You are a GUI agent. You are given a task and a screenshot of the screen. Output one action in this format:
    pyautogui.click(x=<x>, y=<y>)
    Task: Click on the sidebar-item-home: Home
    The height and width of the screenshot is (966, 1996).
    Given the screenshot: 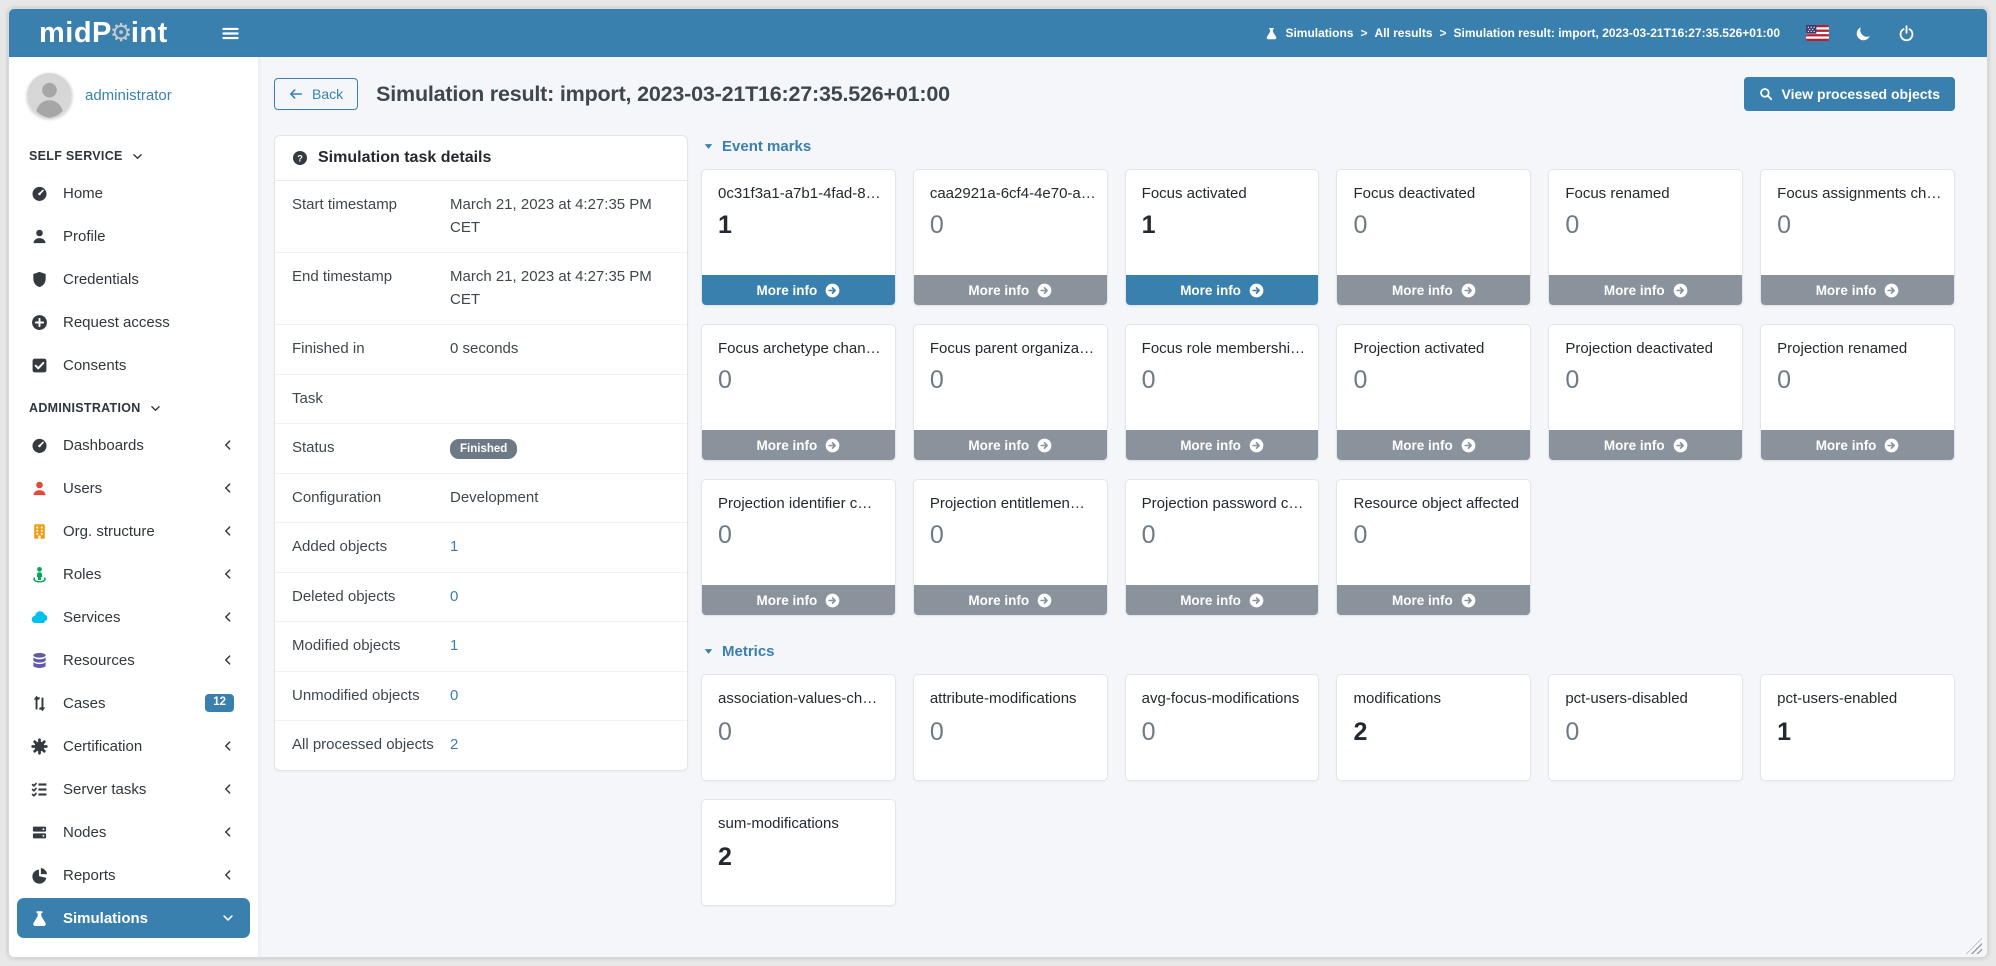 What is the action you would take?
    pyautogui.click(x=133, y=193)
    